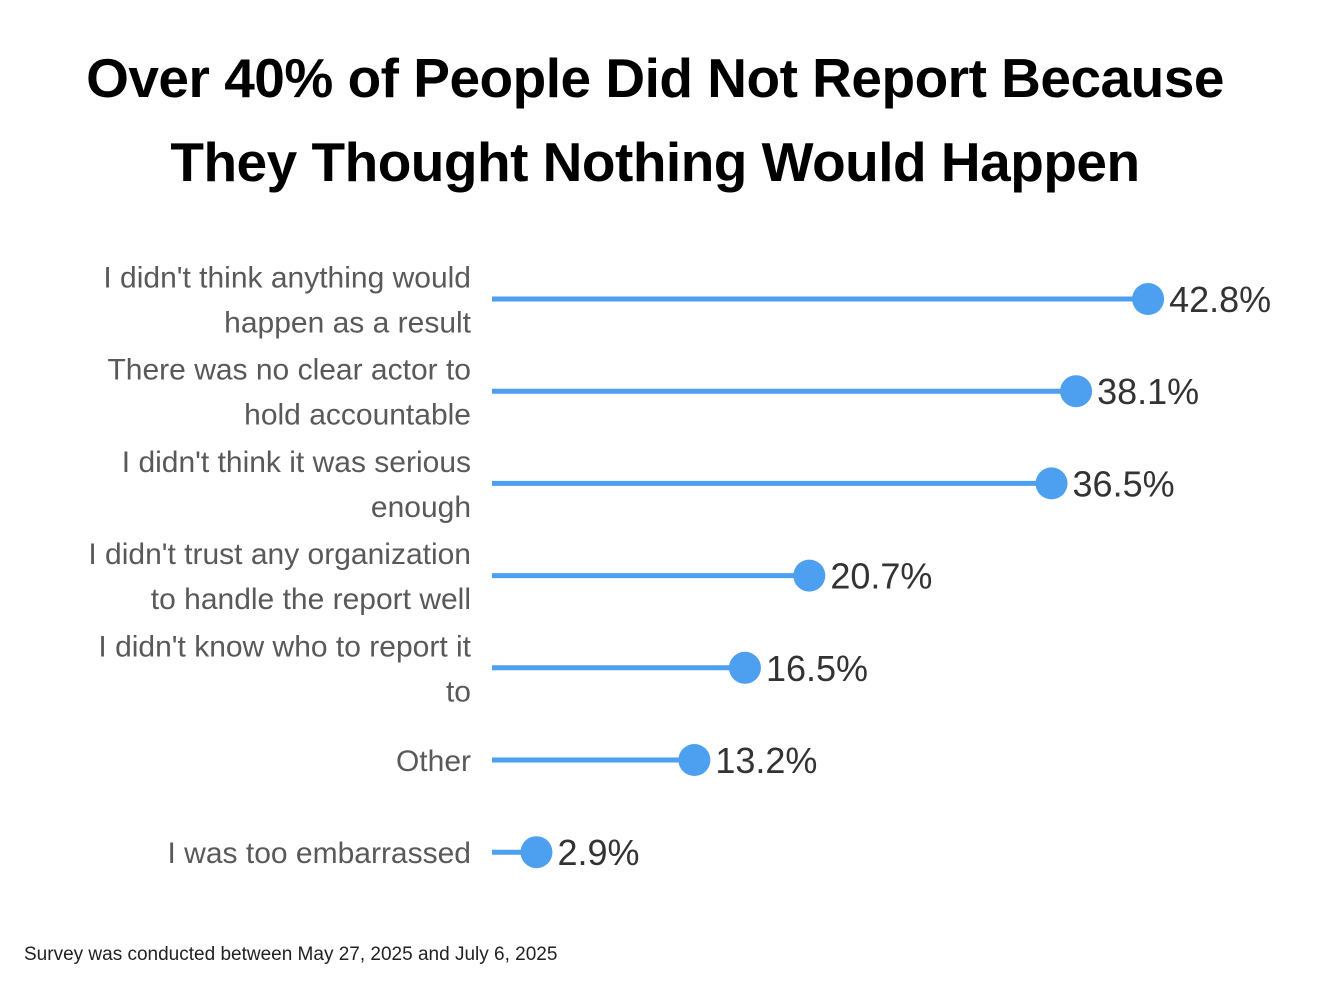 This screenshot has height=987, width=1330. Describe the element at coordinates (319, 853) in the screenshot. I see `category-label: I was too embarrassed` at that location.